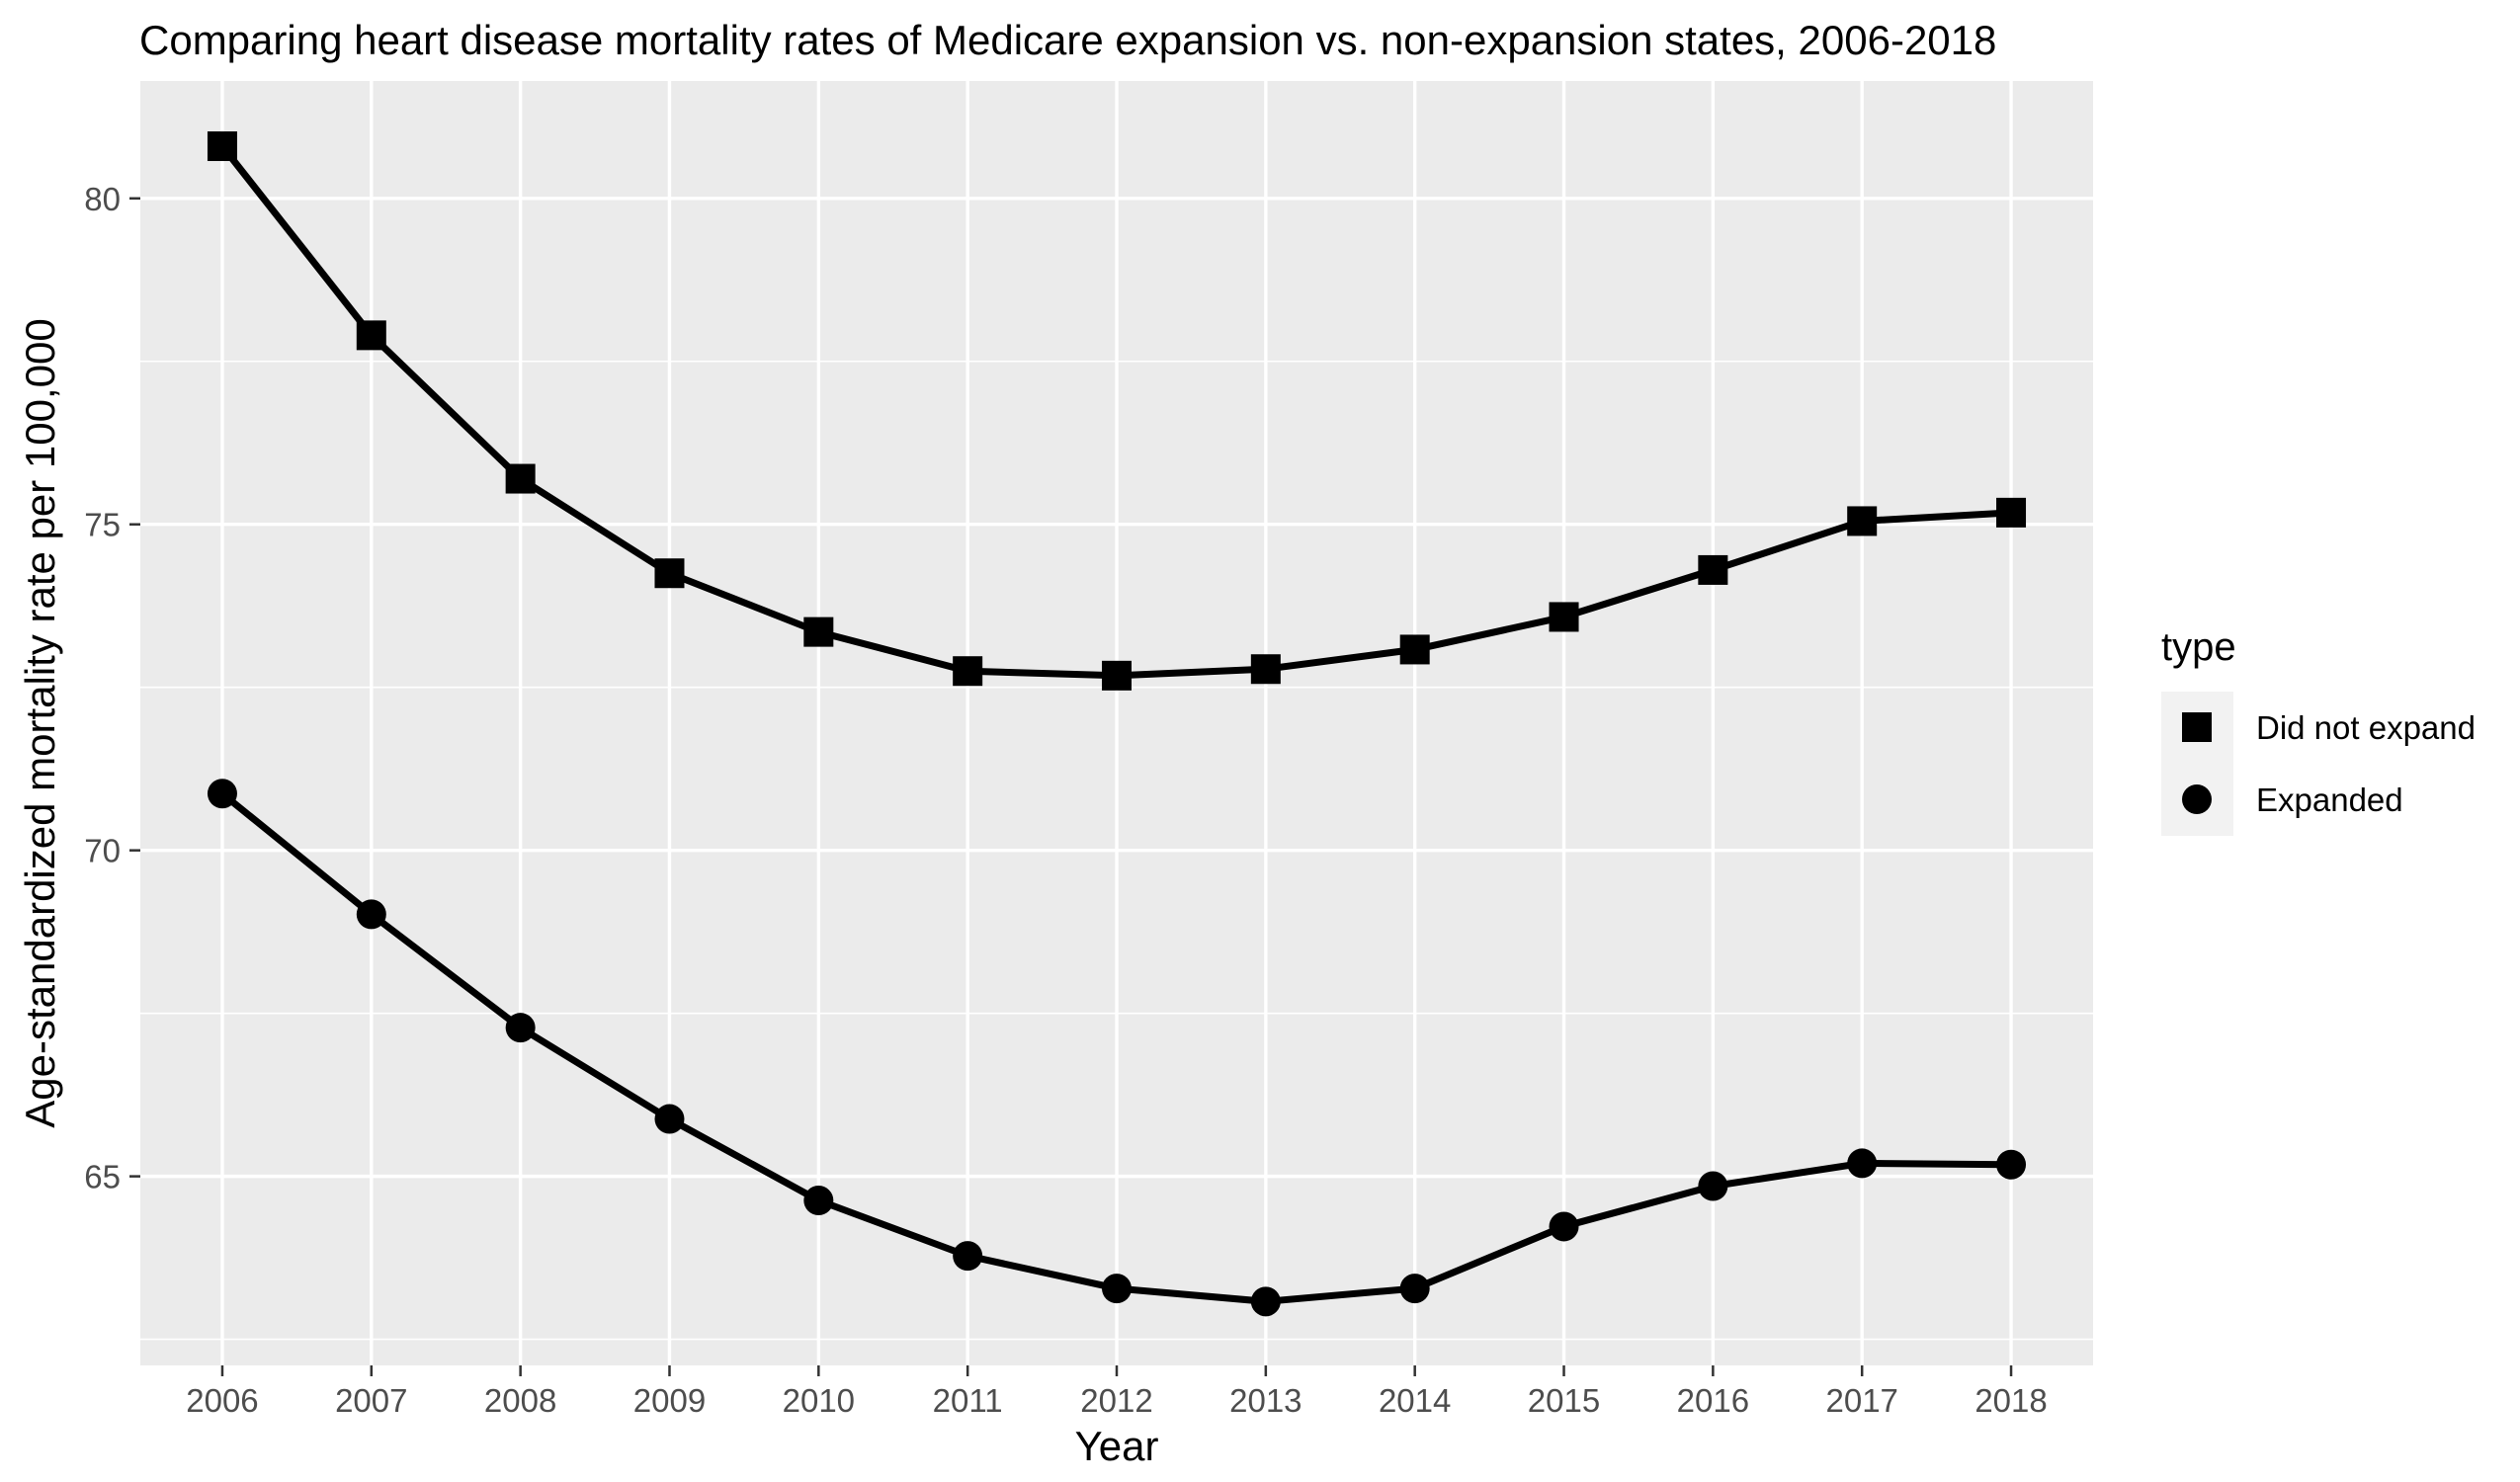  Describe the element at coordinates (102, 851) in the screenshot. I see `y-tick-label: 70` at that location.